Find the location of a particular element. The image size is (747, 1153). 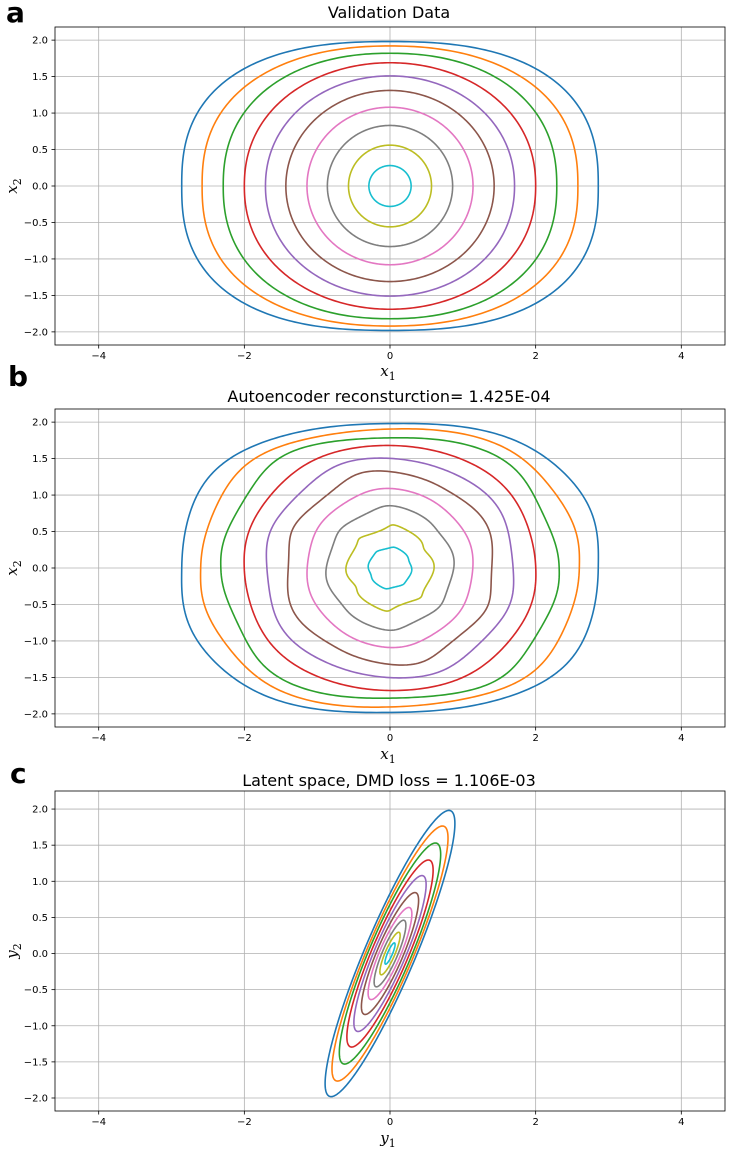

panel-letter-b: b is located at coordinates (18, 376).